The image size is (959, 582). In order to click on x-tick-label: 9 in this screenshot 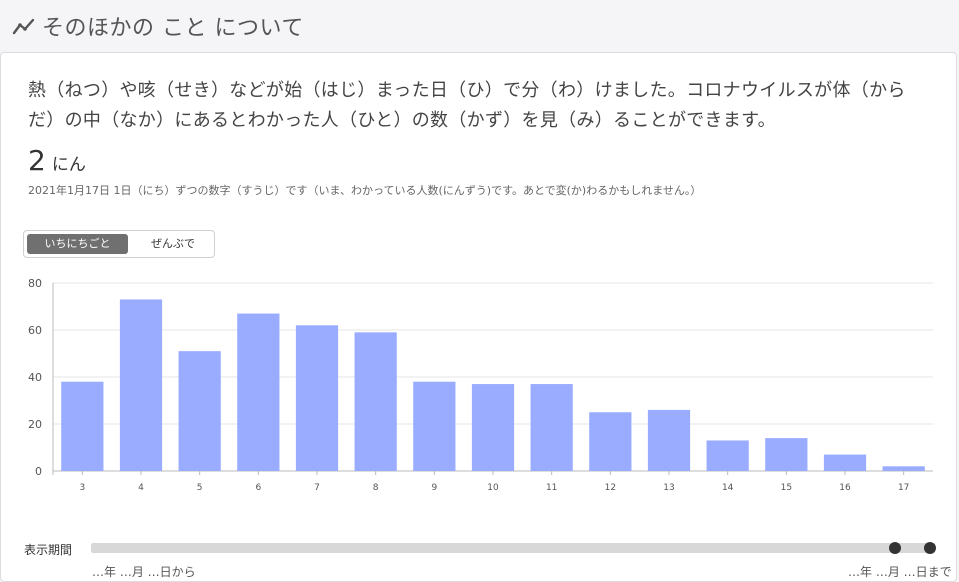, I will do `click(434, 488)`.